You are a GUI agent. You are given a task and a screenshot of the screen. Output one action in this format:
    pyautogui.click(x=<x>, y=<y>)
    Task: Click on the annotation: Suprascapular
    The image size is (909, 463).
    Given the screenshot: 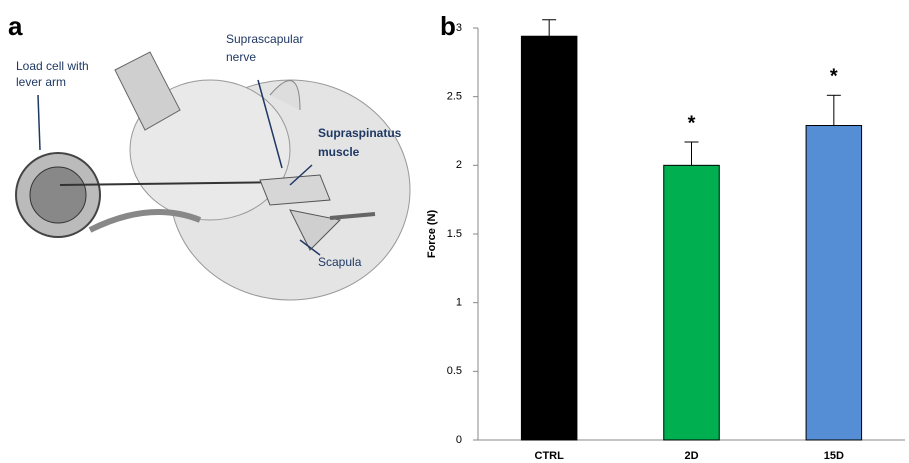 What is the action you would take?
    pyautogui.click(x=264, y=39)
    